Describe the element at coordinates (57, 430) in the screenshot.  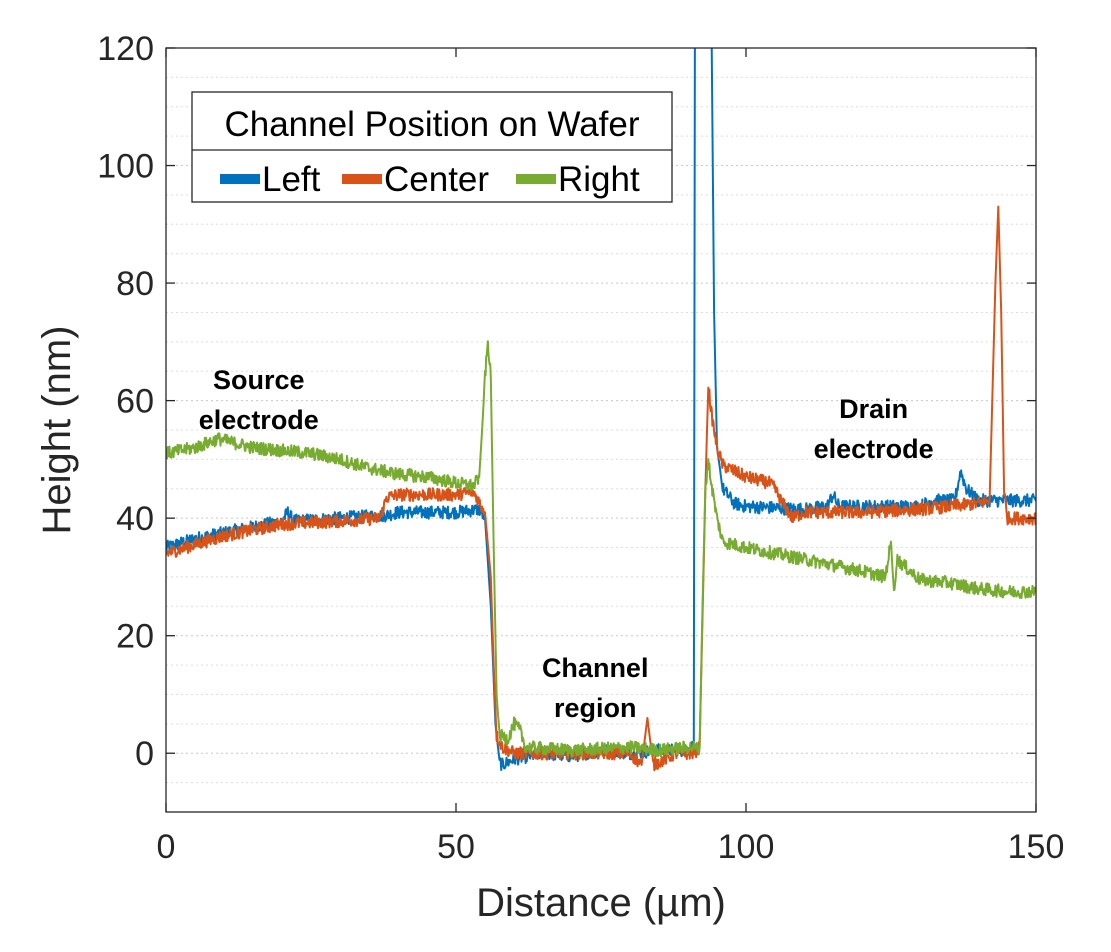
I see `y-axis-label: Height (nm)` at that location.